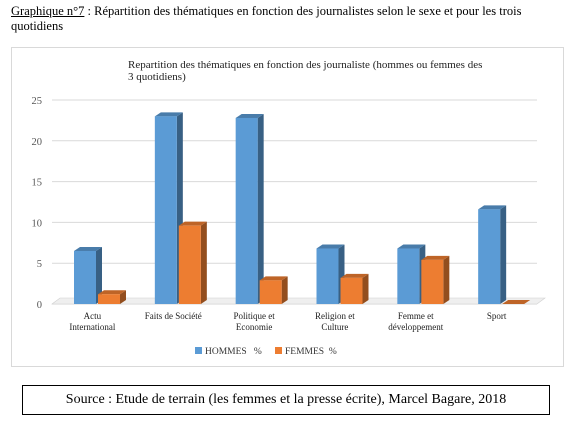 This screenshot has width=569, height=425. I want to click on x-tick-label: Politique et Economie, so click(254, 321).